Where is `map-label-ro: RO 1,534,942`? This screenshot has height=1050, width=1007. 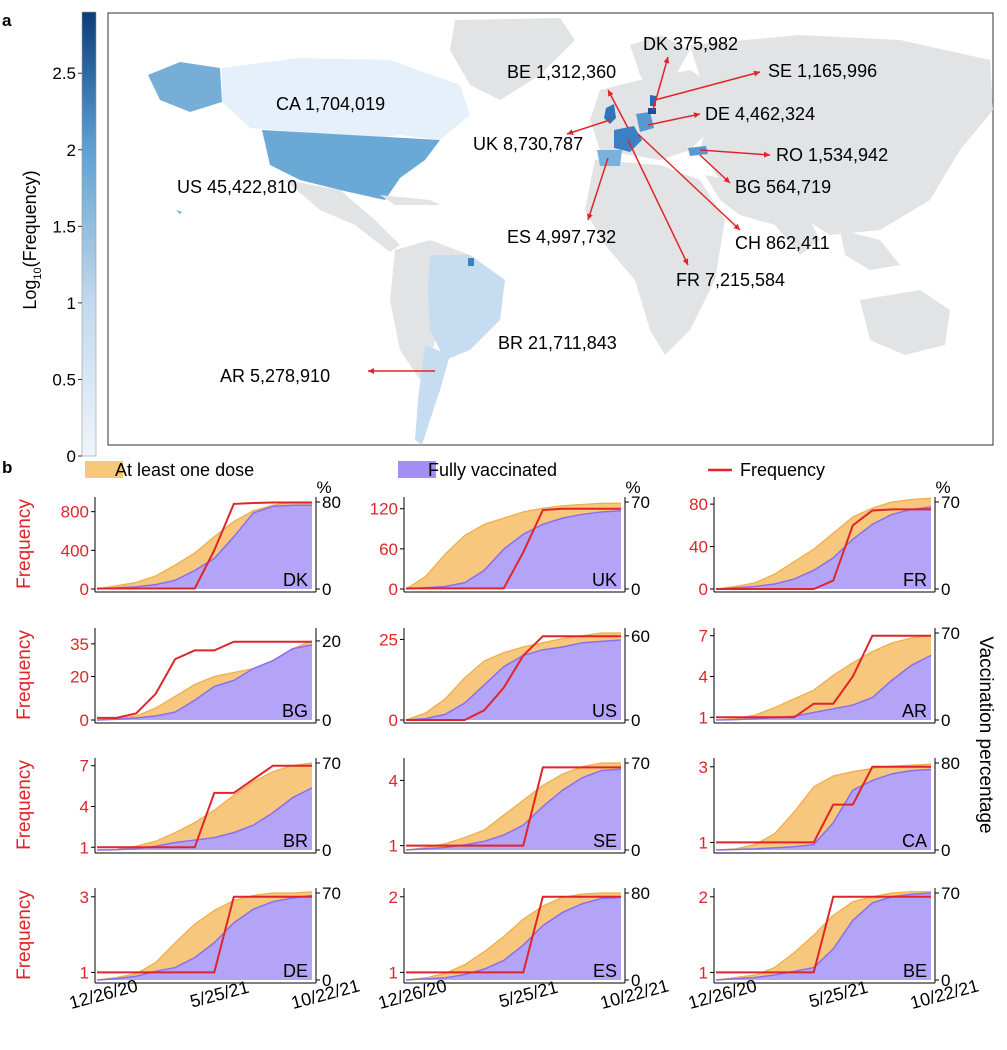
map-label-ro: RO 1,534,942 is located at coordinates (832, 155).